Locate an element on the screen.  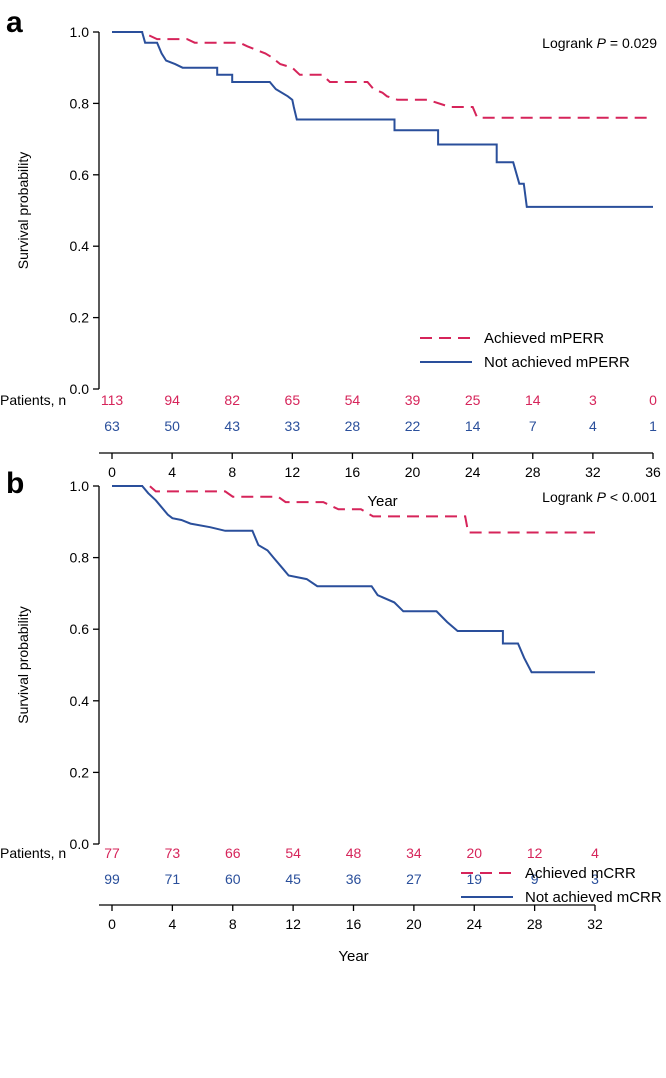
risk-count: 73 is located at coordinates (173, 853).